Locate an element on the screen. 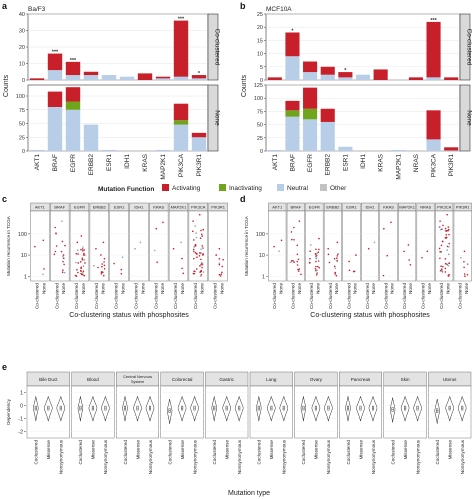 The height and width of the screenshot is (499, 474). y-tick-label: 0 is located at coordinates (23, 81).